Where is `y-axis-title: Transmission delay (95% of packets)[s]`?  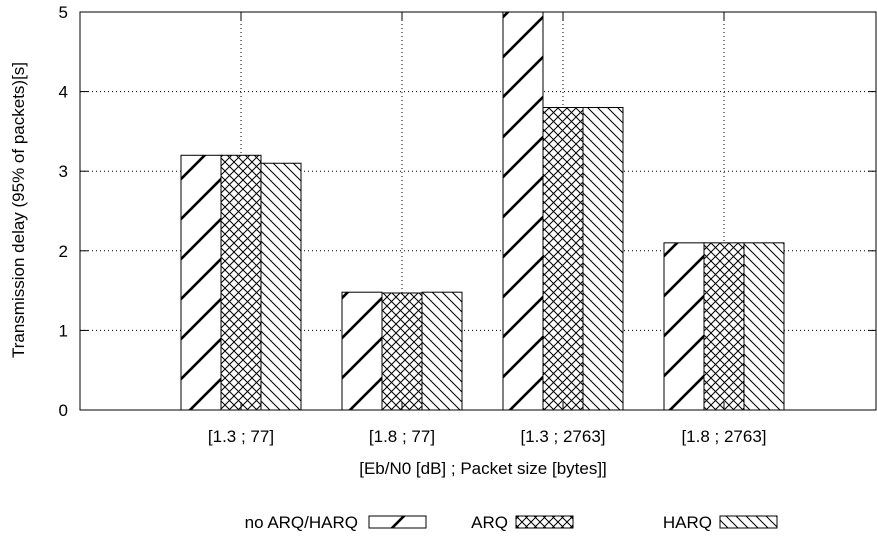 y-axis-title: Transmission delay (95% of packets)[s] is located at coordinates (18, 210).